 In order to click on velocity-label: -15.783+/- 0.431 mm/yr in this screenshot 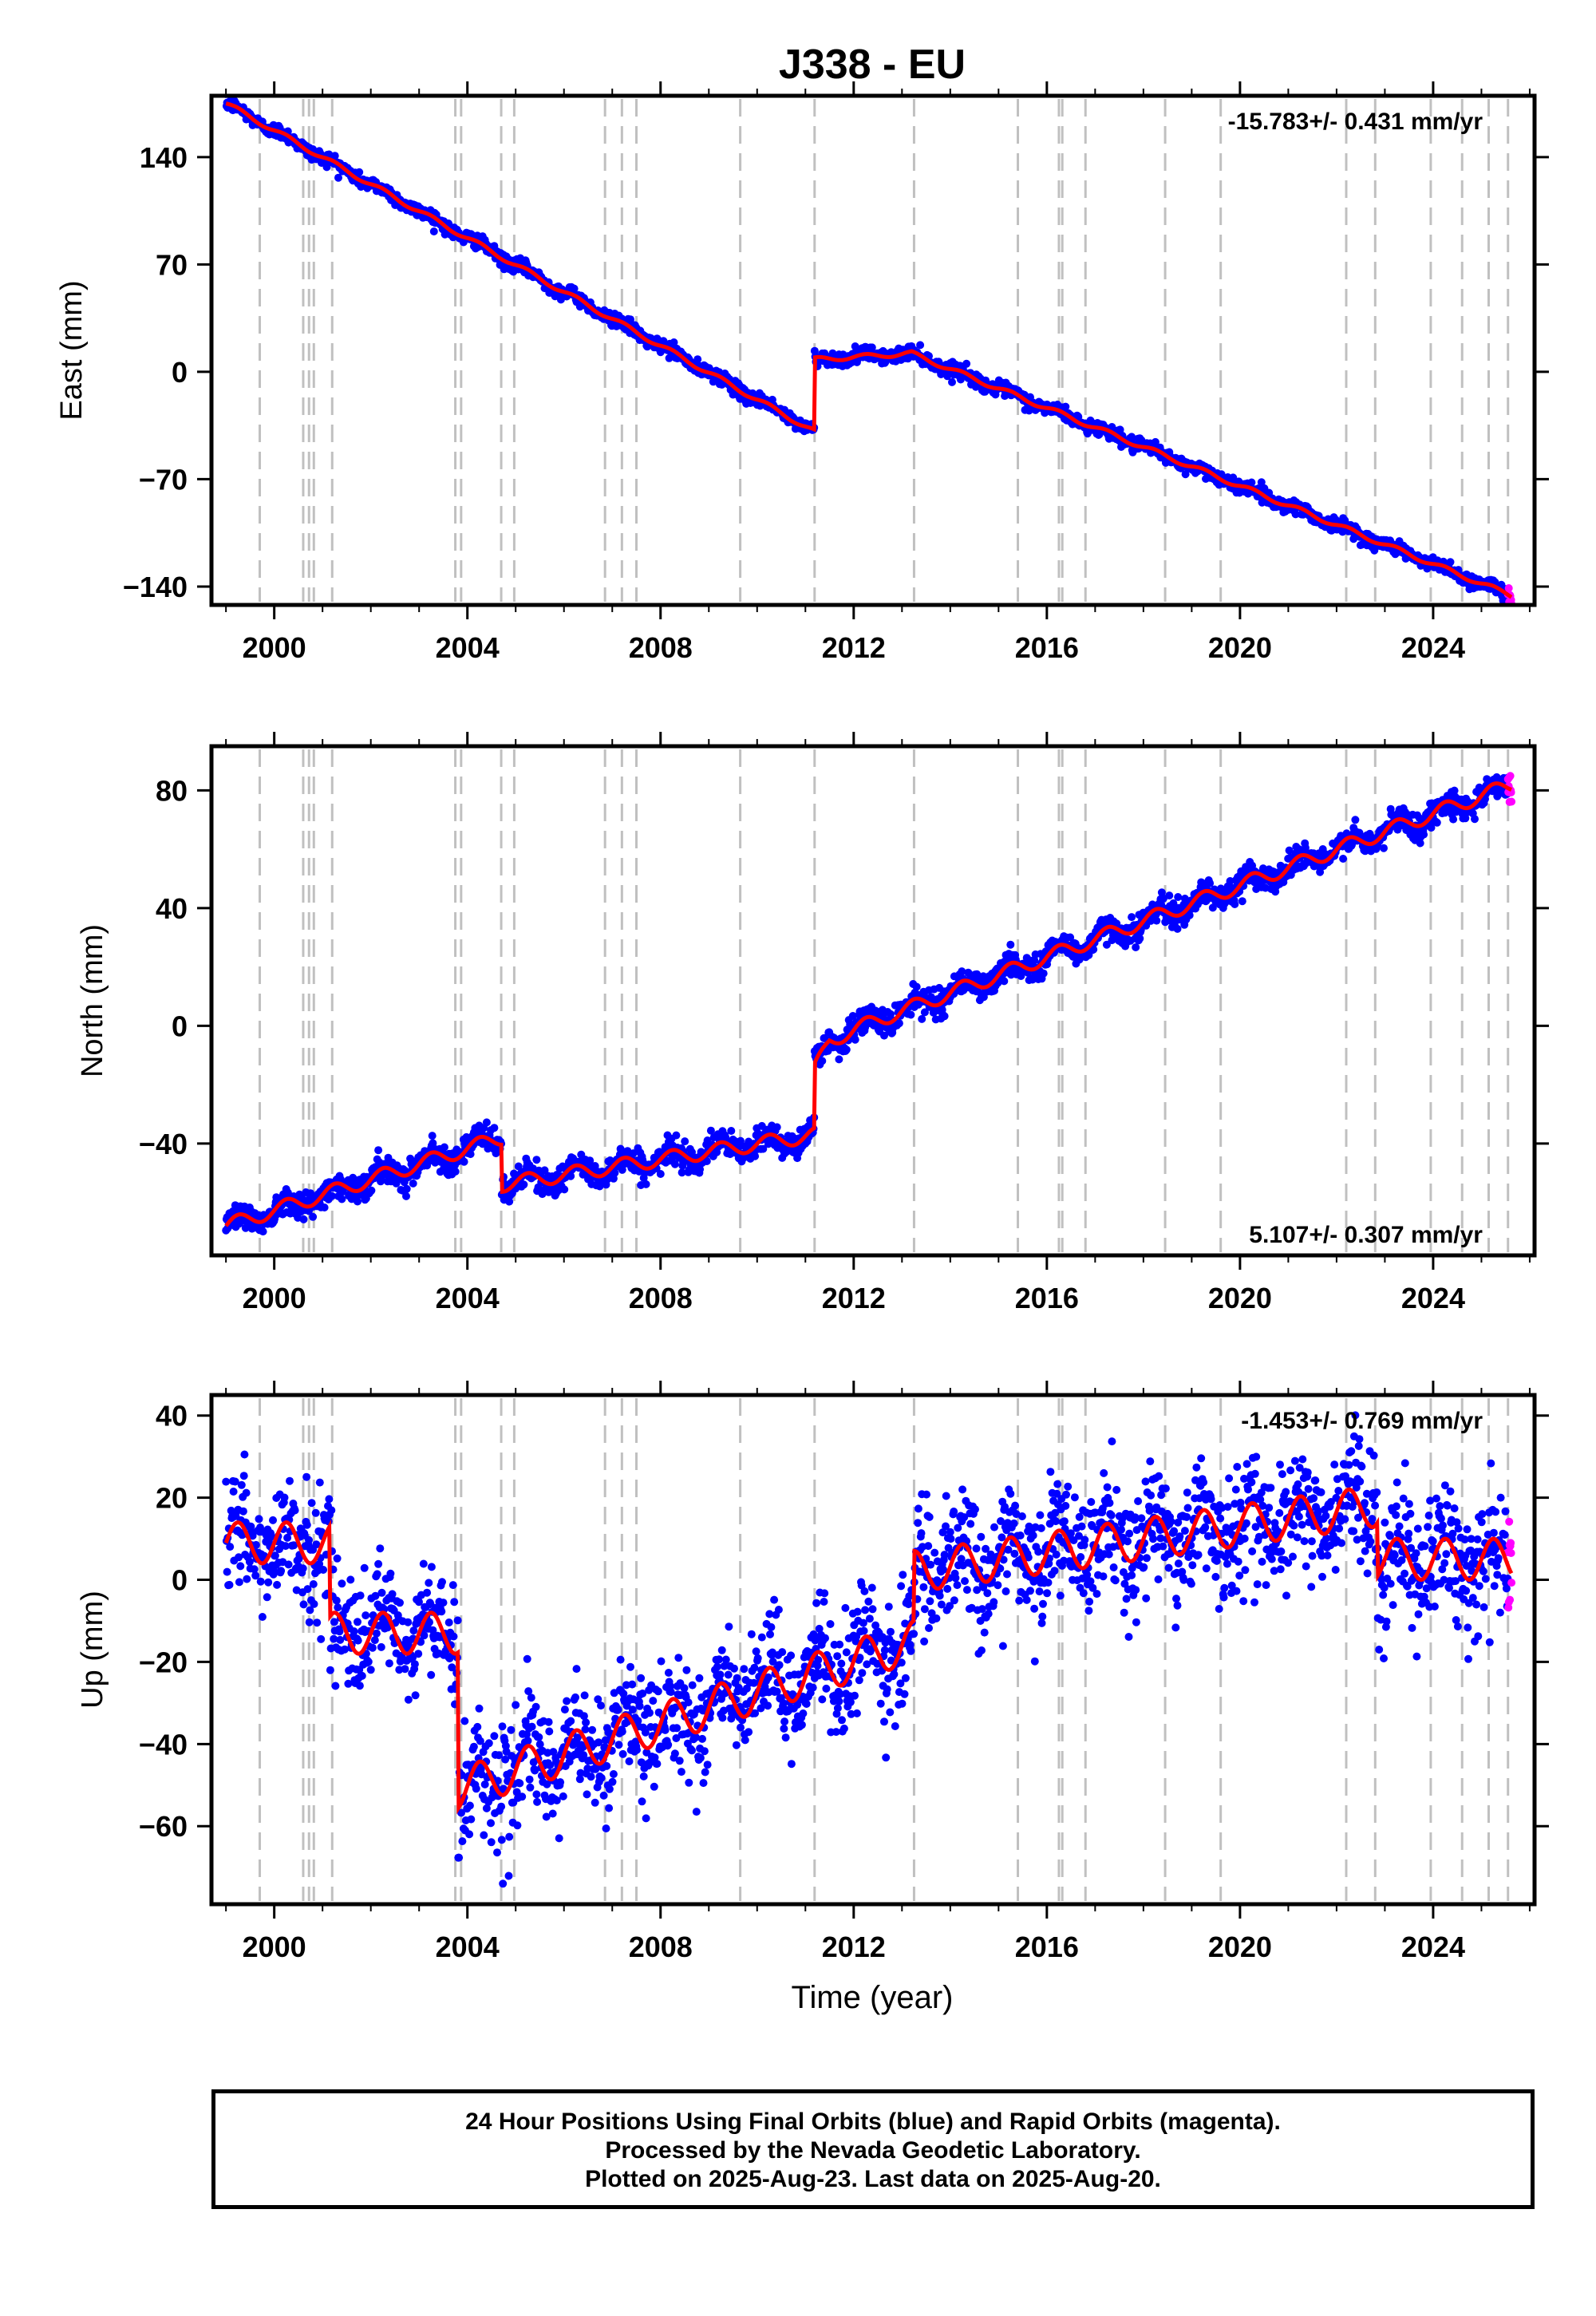, I will do `click(1355, 122)`.